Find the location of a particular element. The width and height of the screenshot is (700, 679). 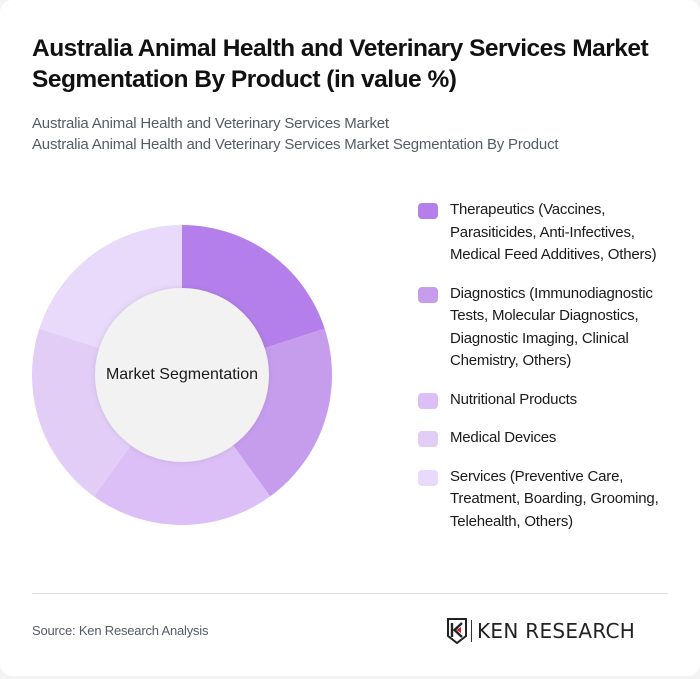

ken-research-logo: KEN RESEARCH is located at coordinates (541, 631).